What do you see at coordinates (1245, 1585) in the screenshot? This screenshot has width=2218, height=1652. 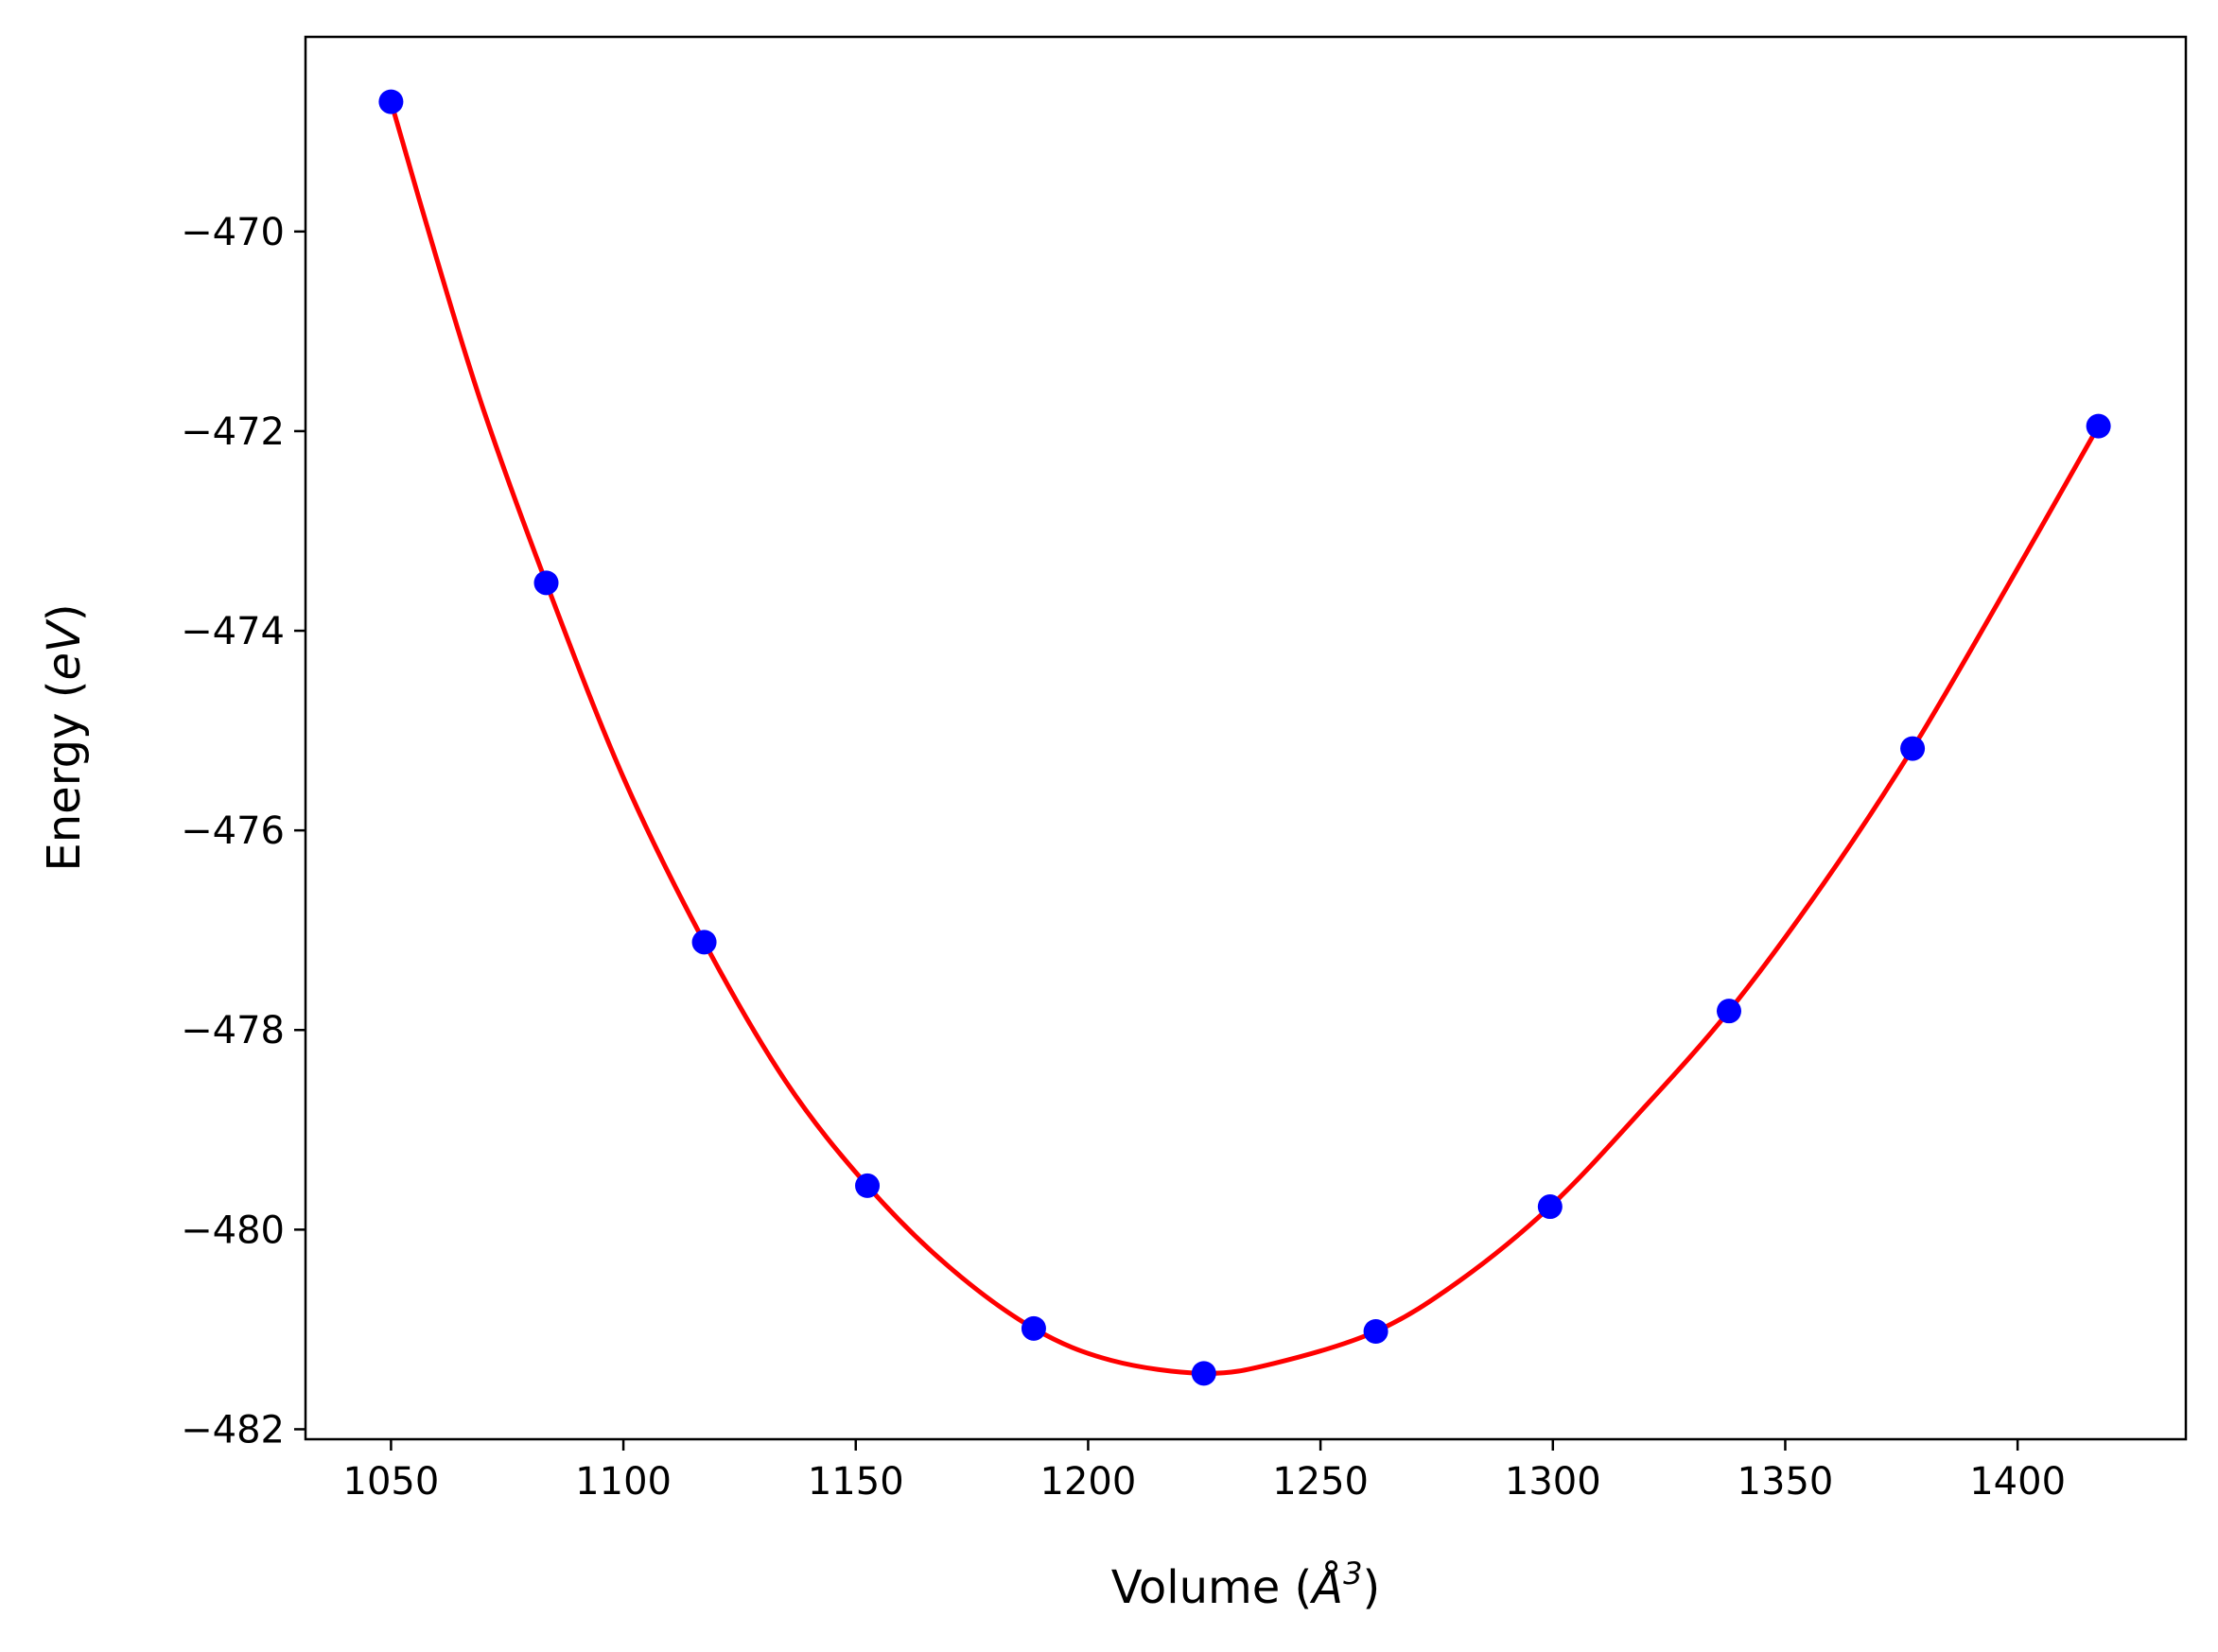 I see `x-axis-title: Volume (Å3)` at bounding box center [1245, 1585].